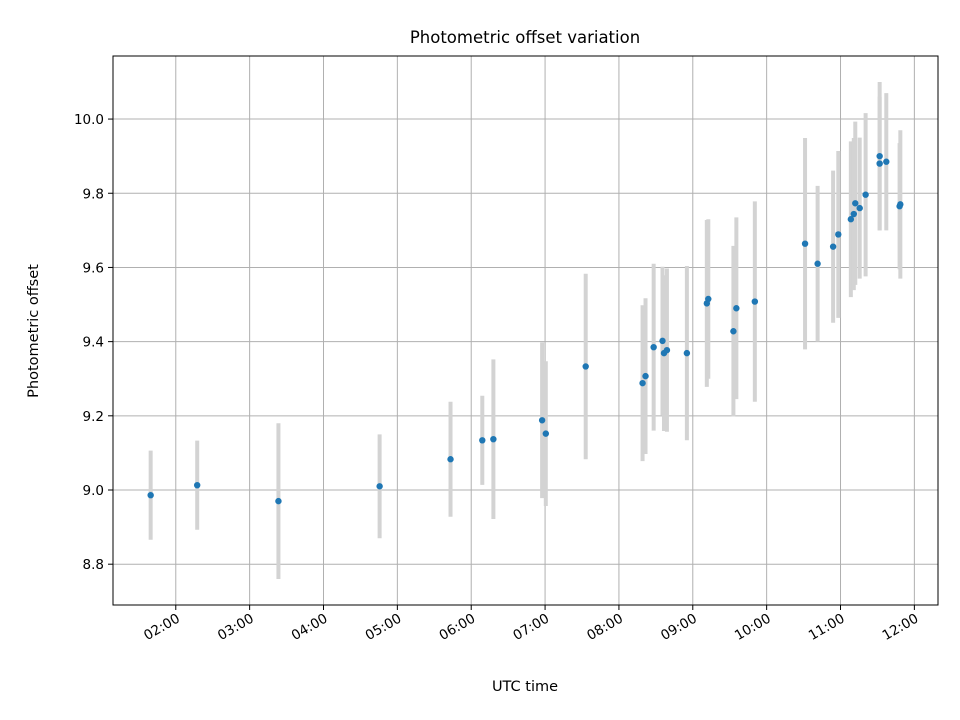 The width and height of the screenshot is (960, 720). Describe the element at coordinates (525, 687) in the screenshot. I see `x-axis-label: UTC time` at that location.